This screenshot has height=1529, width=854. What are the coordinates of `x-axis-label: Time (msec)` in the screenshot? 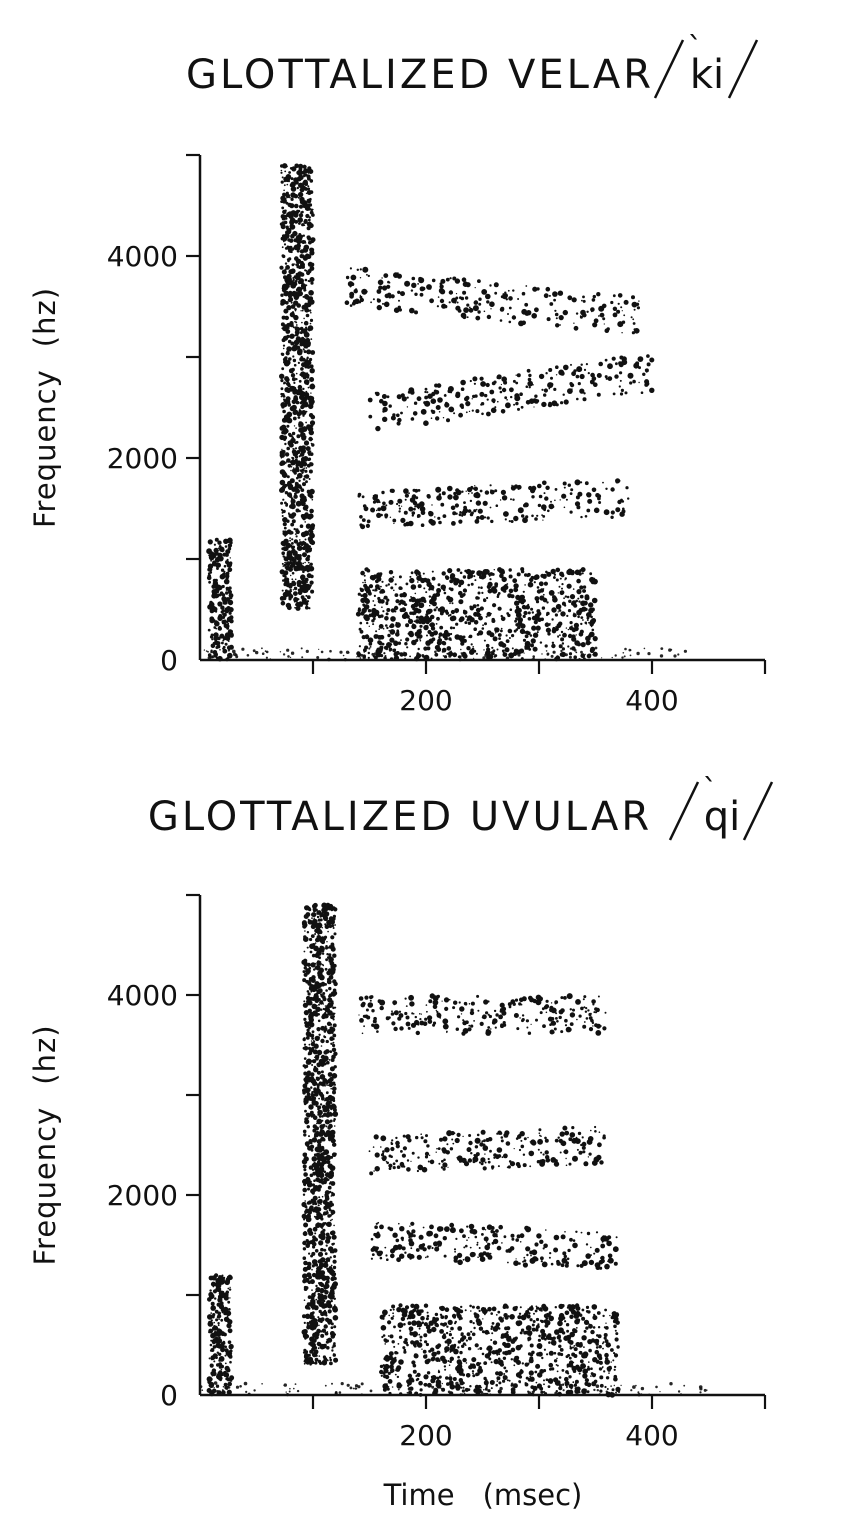 It's located at (483, 1495).